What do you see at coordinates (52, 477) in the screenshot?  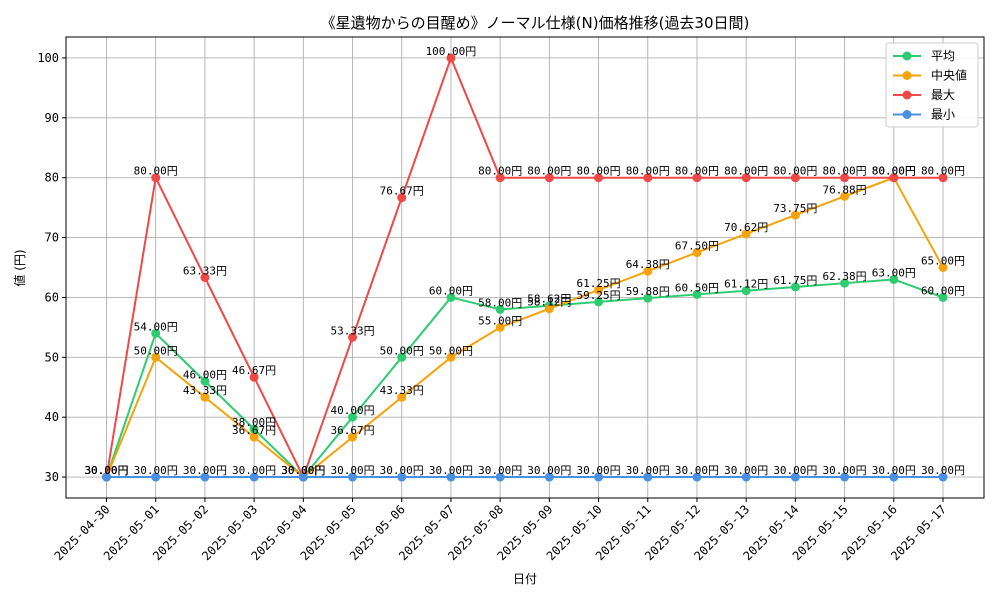 I see `y-tick-label: 30` at bounding box center [52, 477].